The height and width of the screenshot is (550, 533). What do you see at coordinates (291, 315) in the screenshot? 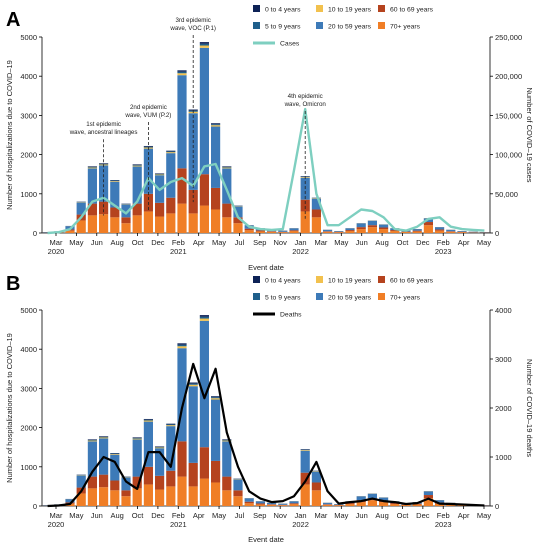
I see `panel-b-legend-label: Deaths` at bounding box center [291, 315].